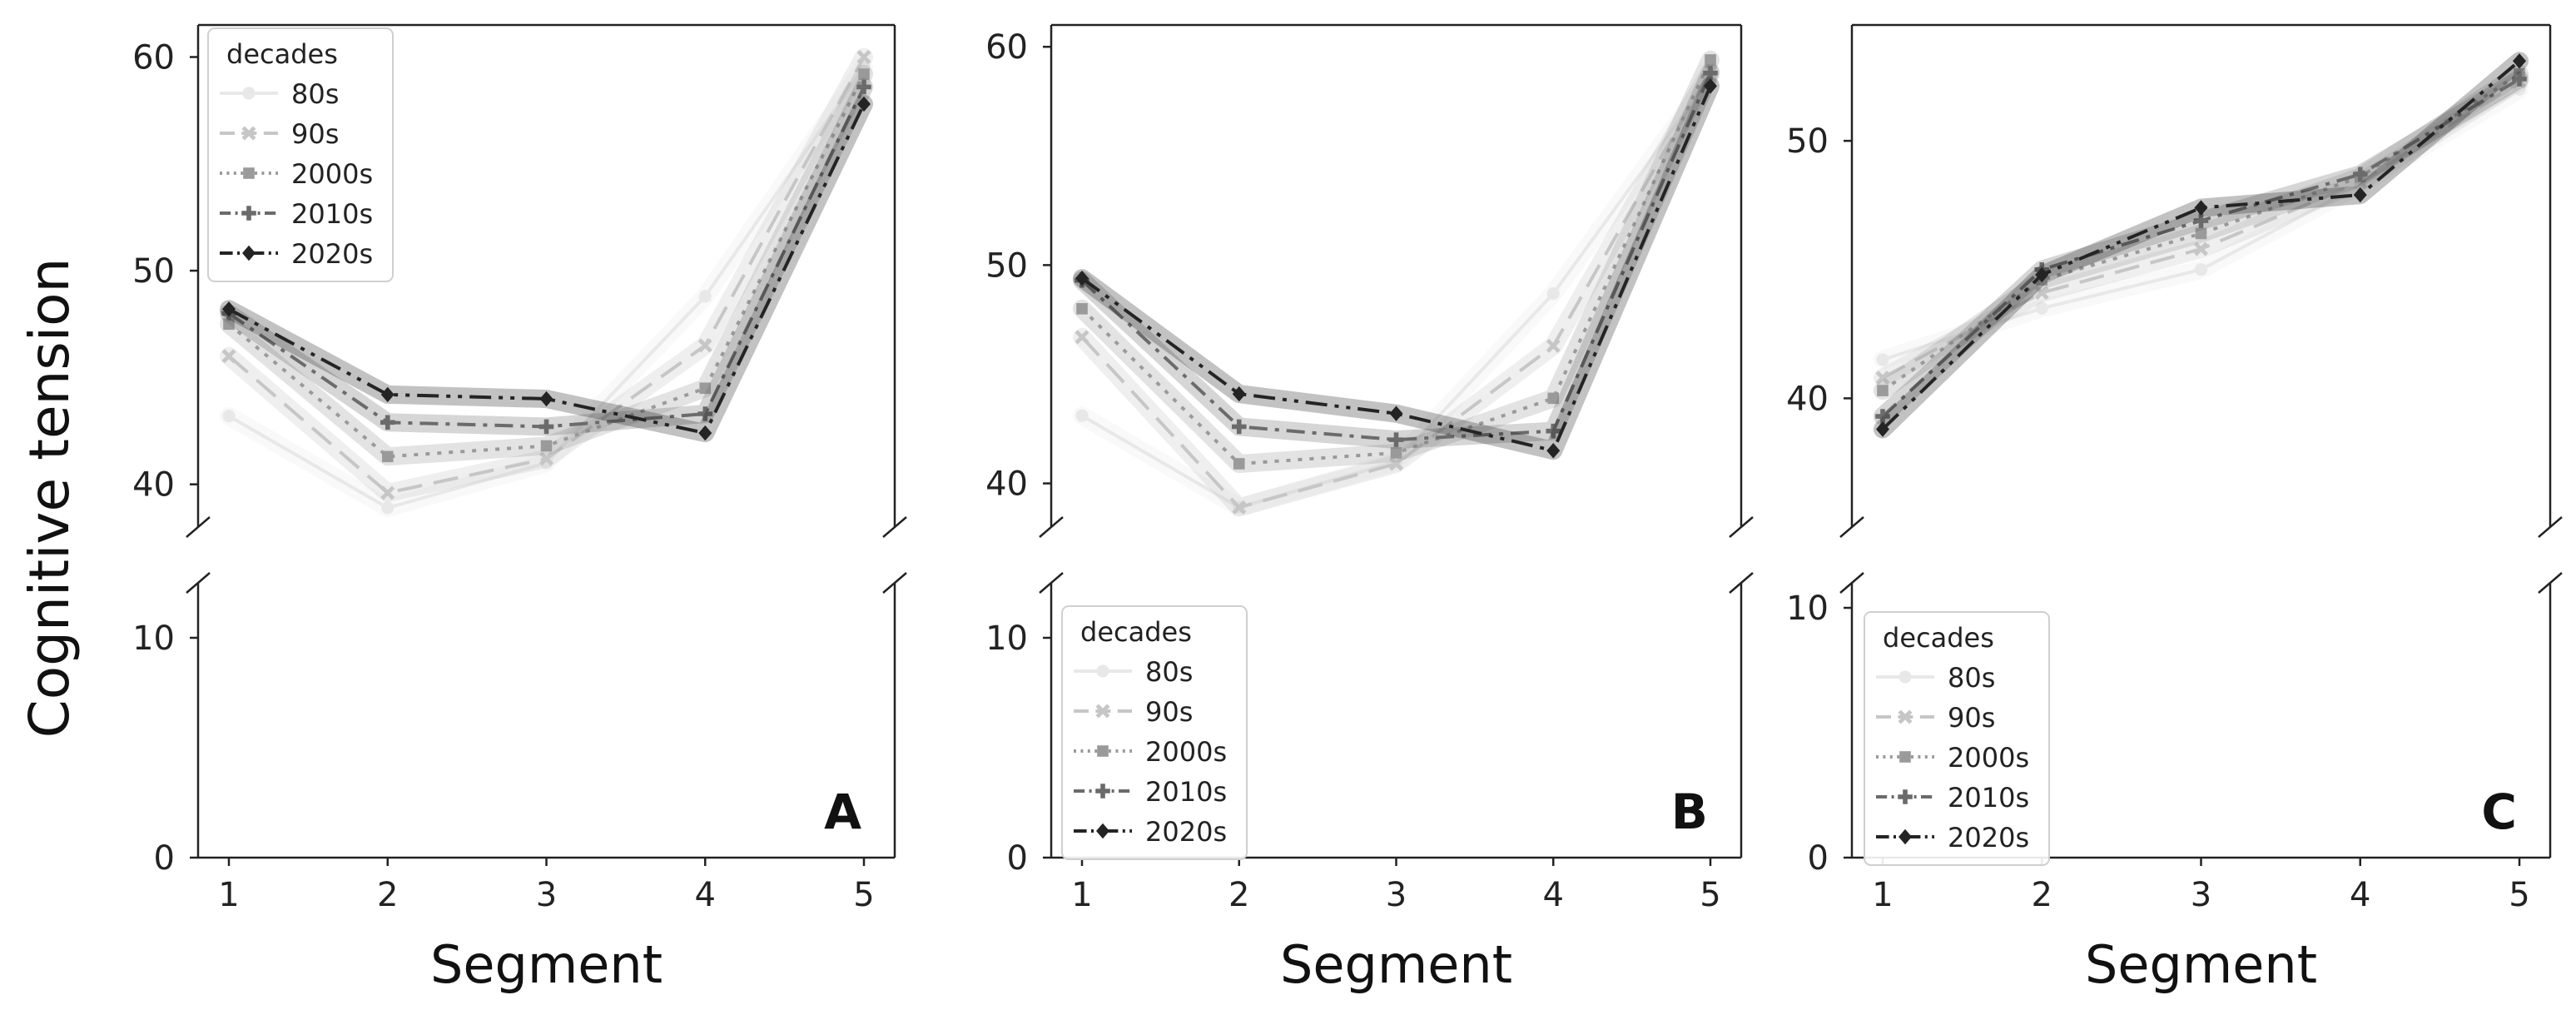  Describe the element at coordinates (2360, 895) in the screenshot. I see `x-tick-label: 4` at that location.